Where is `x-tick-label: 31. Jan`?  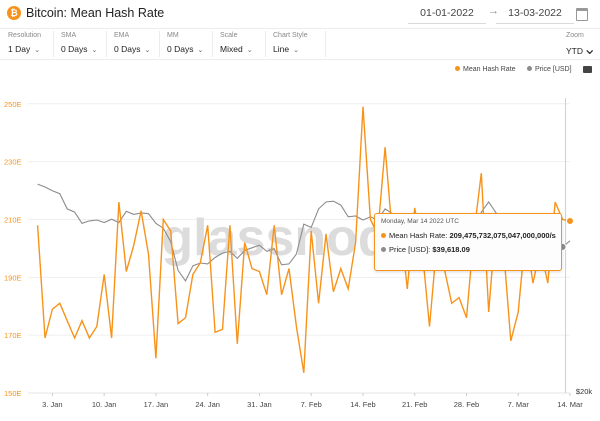 x-tick-label: 31. Jan is located at coordinates (259, 404).